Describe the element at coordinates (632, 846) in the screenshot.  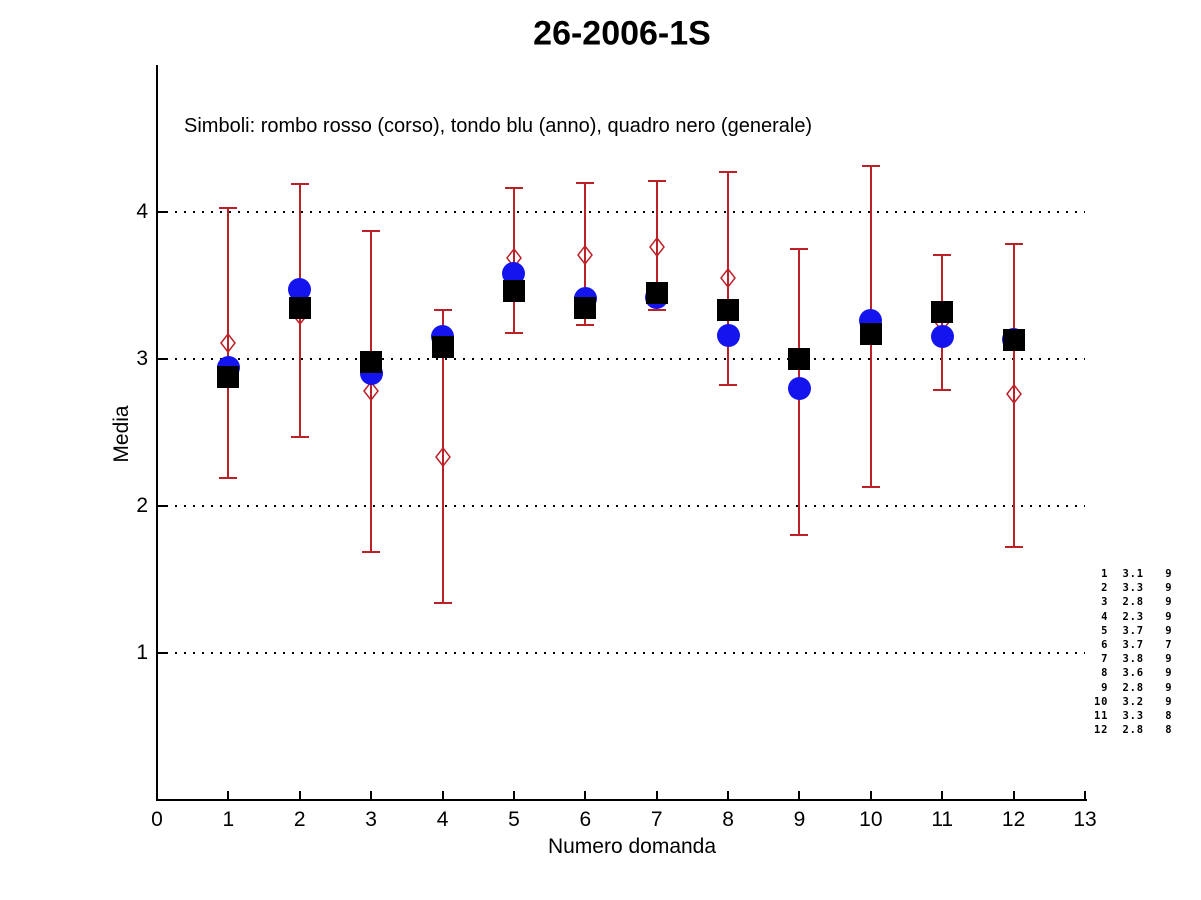
I see `x-axis-title: Numero domanda` at that location.